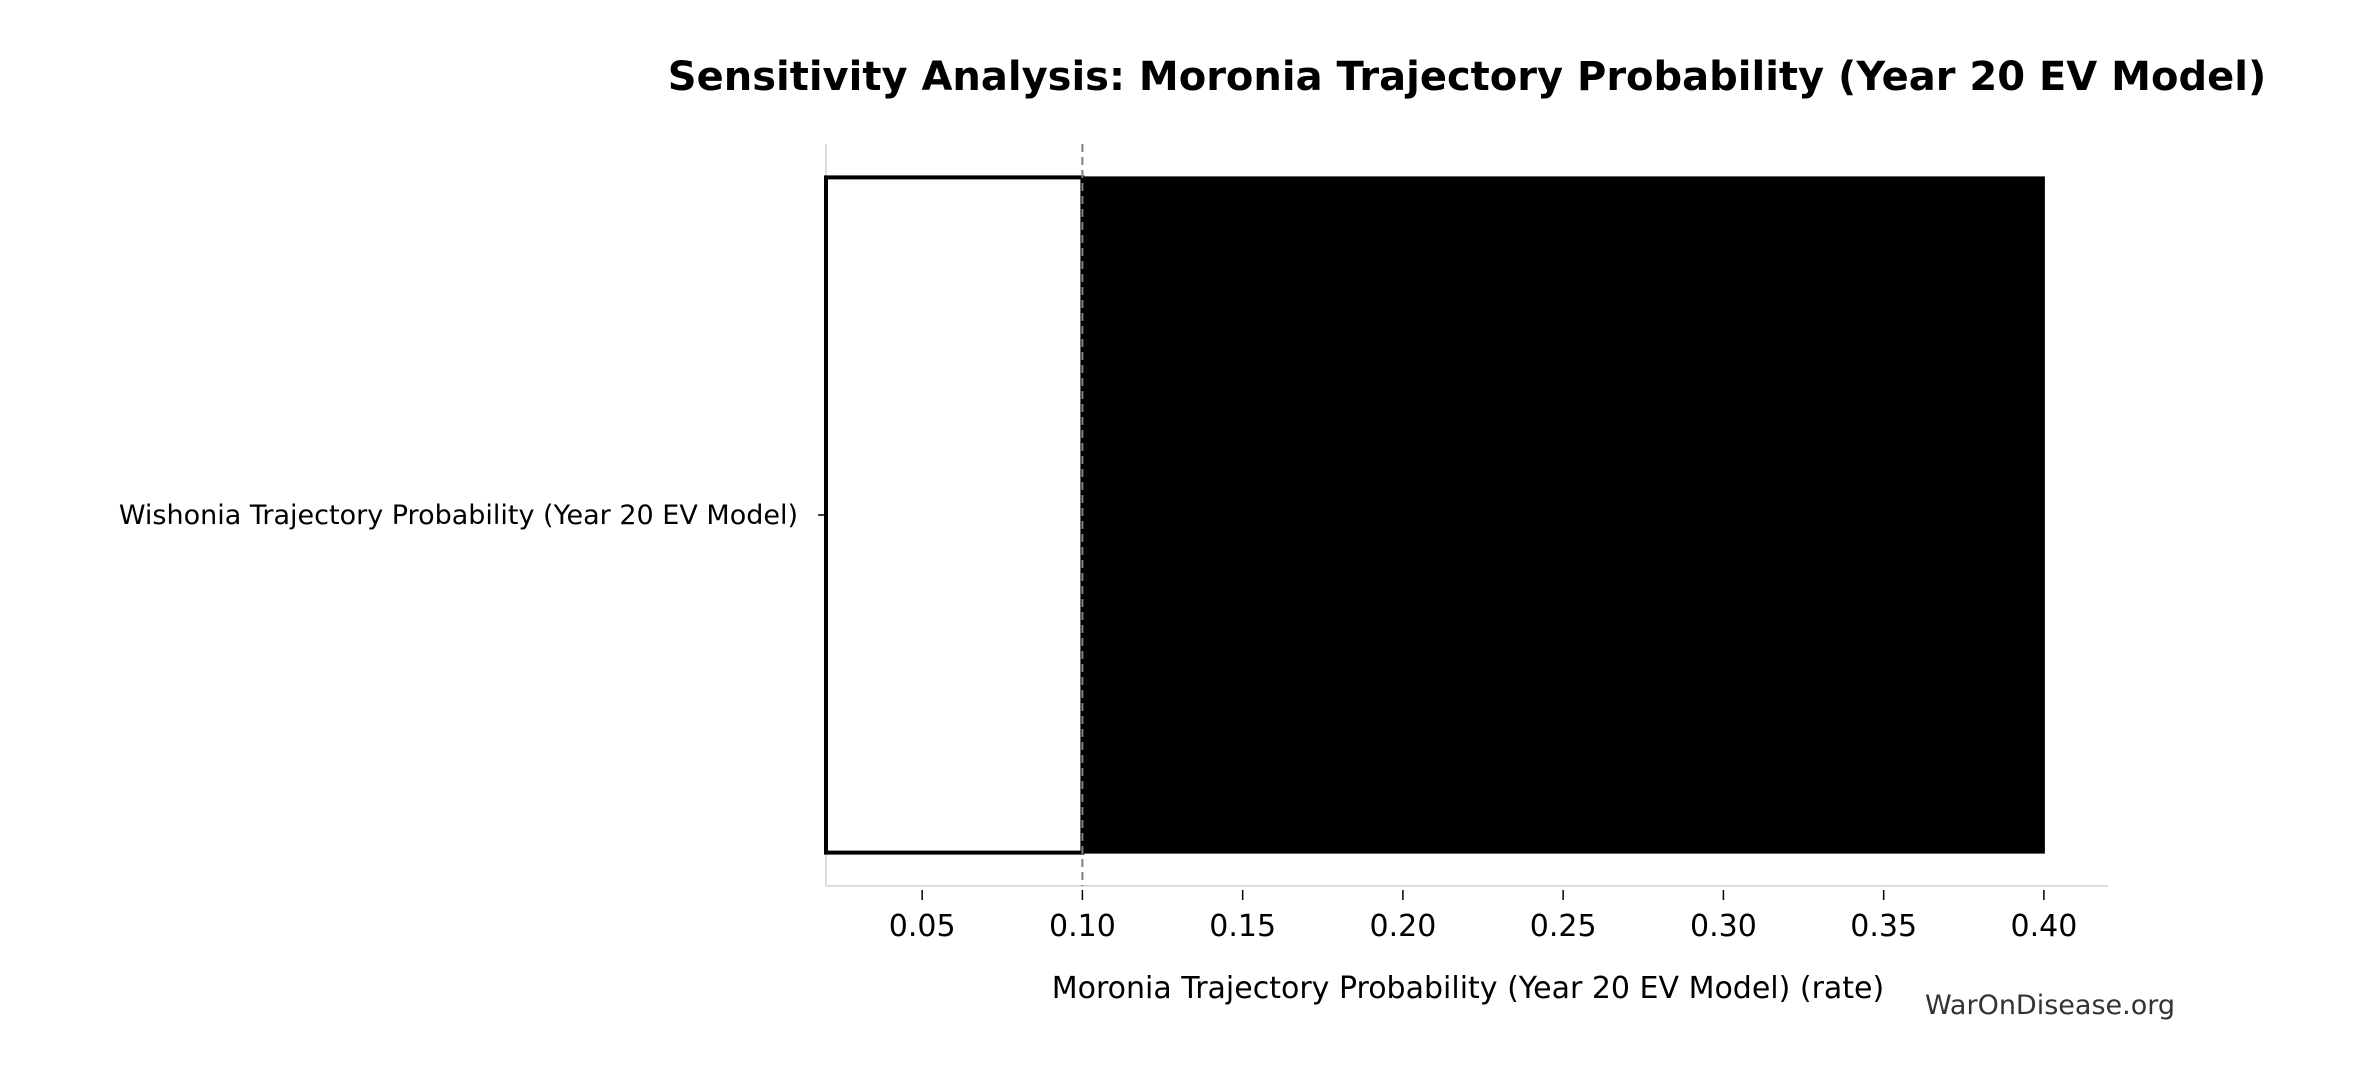  What do you see at coordinates (922, 926) in the screenshot?
I see `x-tick-label: 0.05` at bounding box center [922, 926].